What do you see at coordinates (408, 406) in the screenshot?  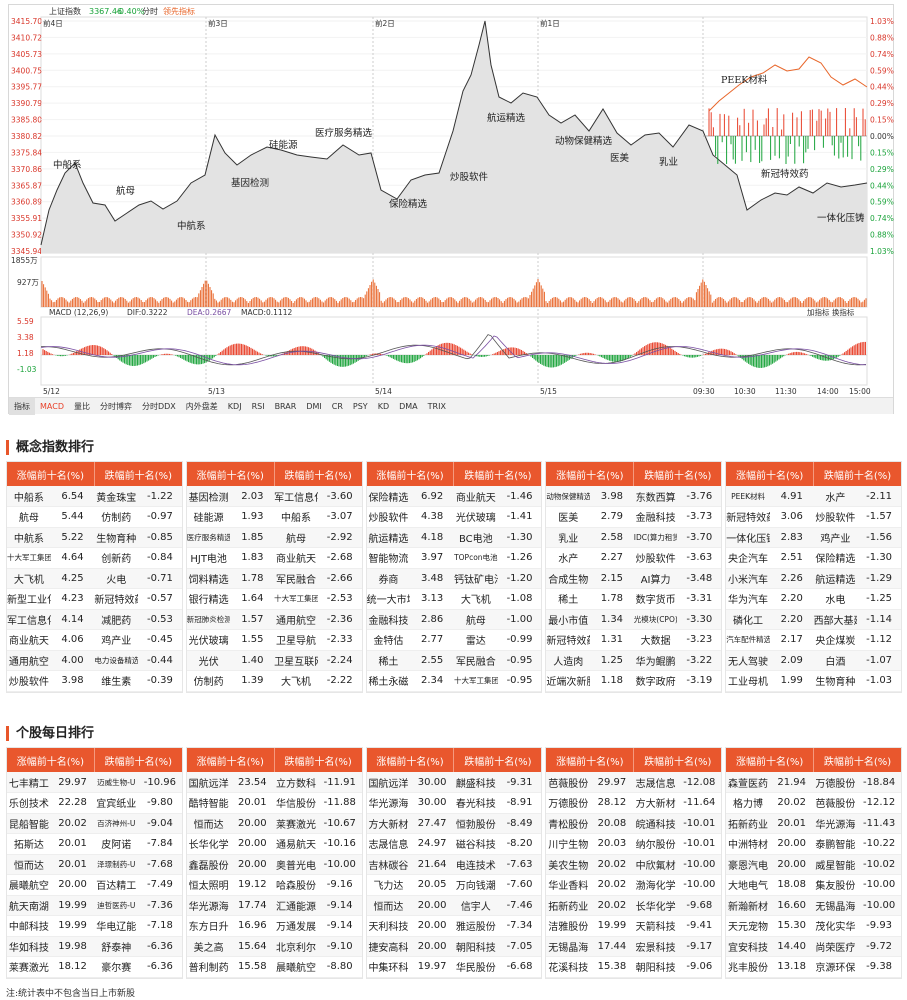 I see `indicator-tab-13: DMA` at bounding box center [408, 406].